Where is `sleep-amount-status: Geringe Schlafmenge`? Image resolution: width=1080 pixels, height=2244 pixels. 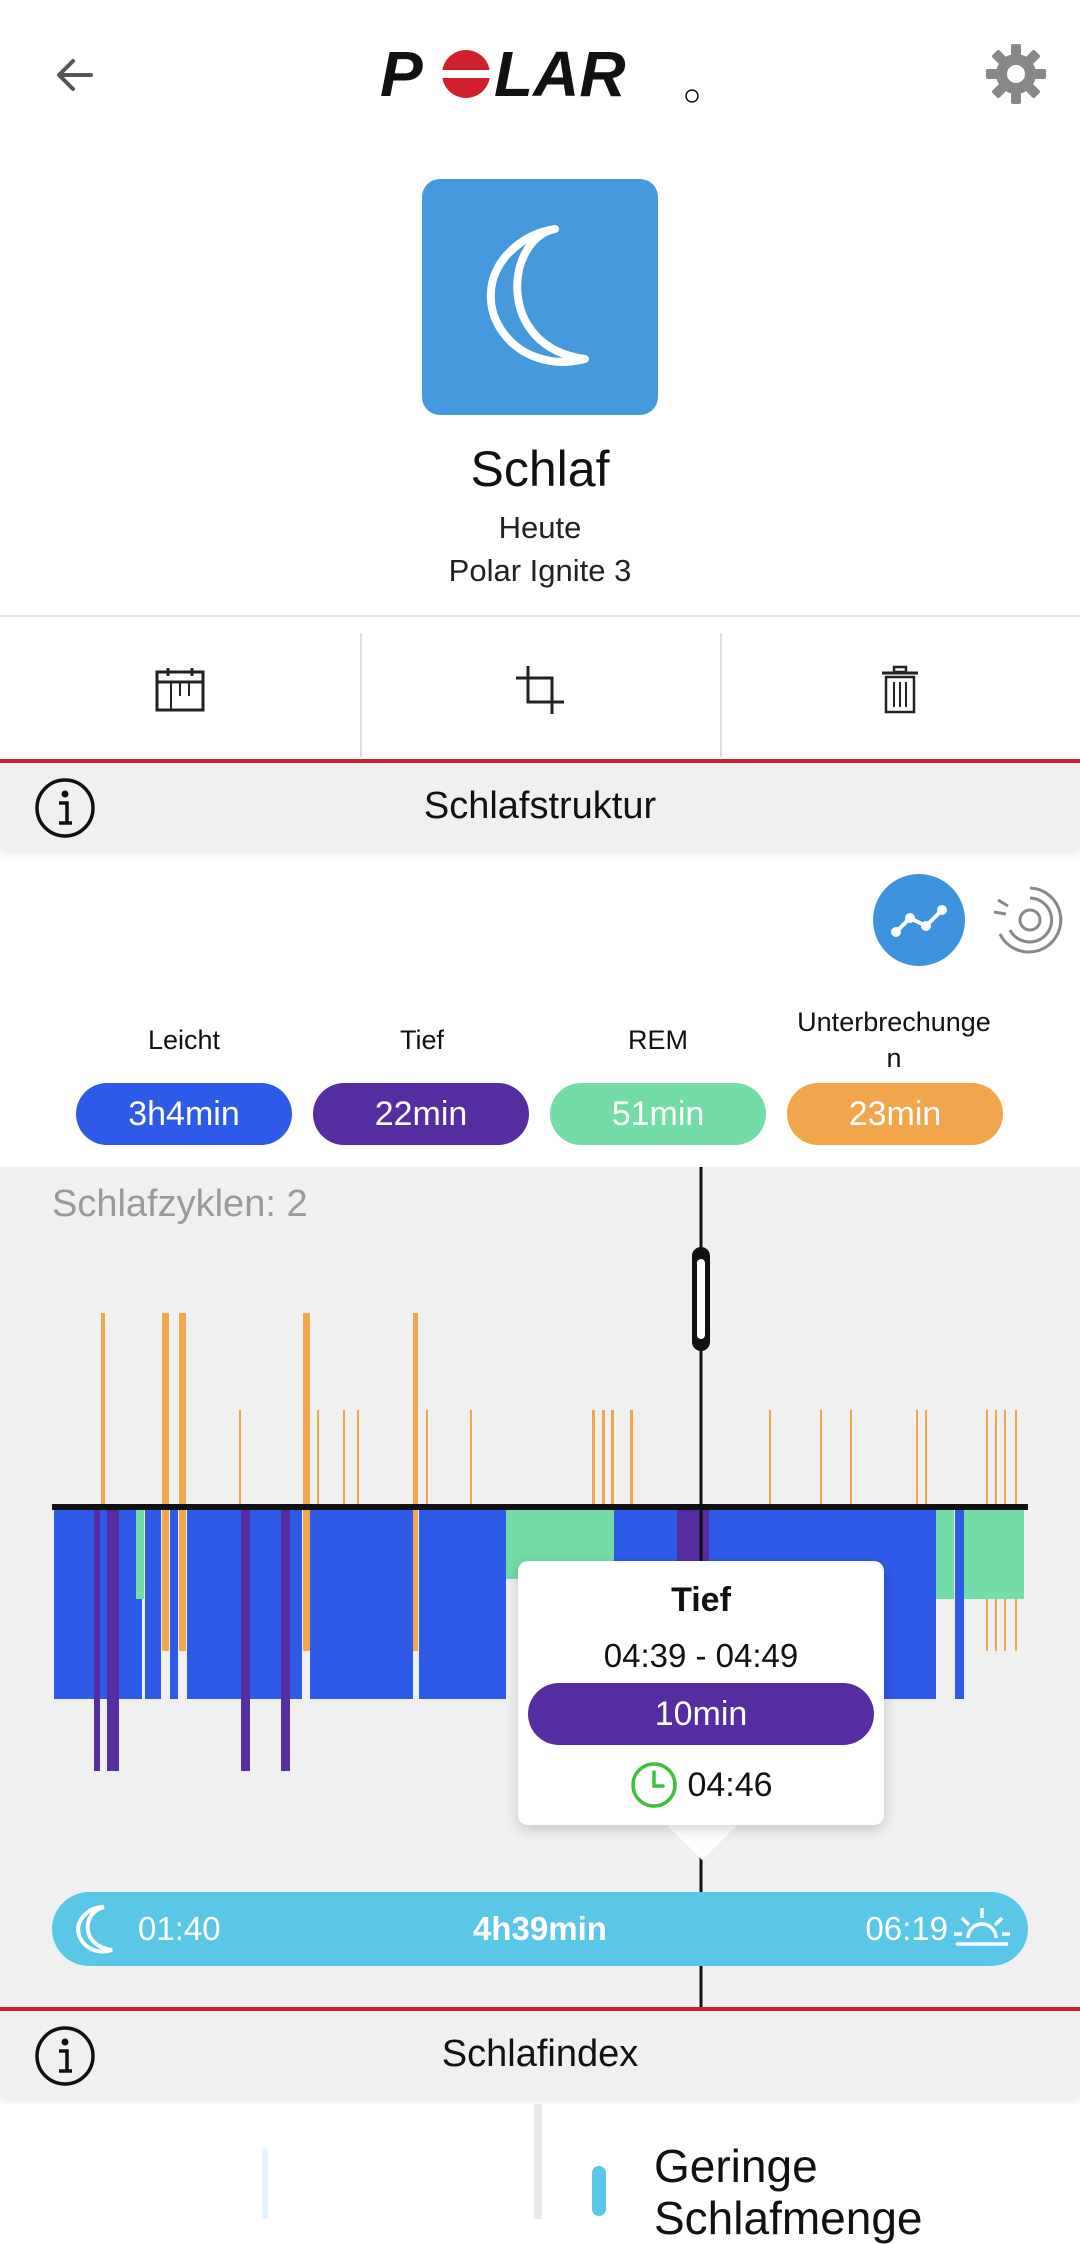 sleep-amount-status: Geringe Schlafmenge is located at coordinates (788, 2192).